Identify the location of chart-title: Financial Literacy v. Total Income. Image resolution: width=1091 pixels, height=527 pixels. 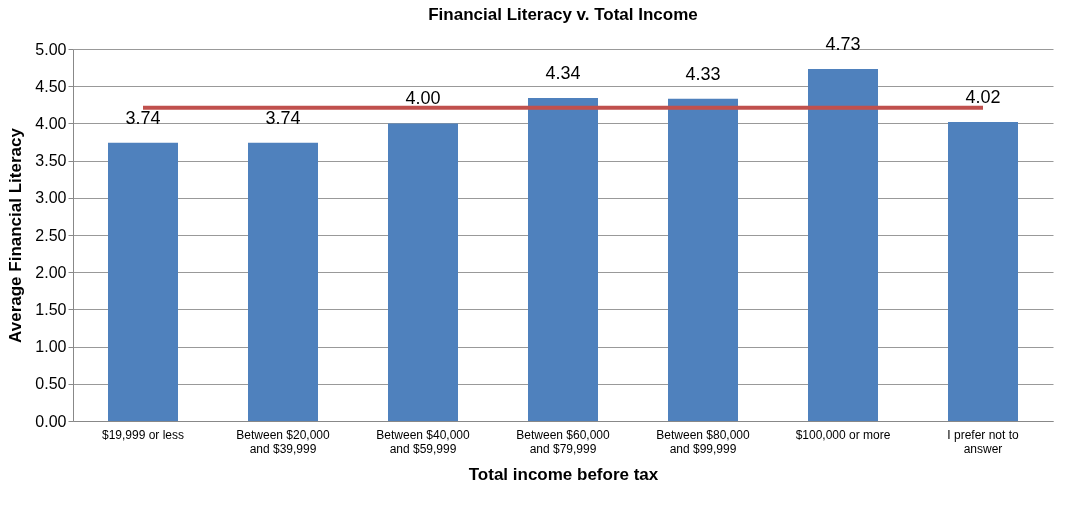
(563, 15).